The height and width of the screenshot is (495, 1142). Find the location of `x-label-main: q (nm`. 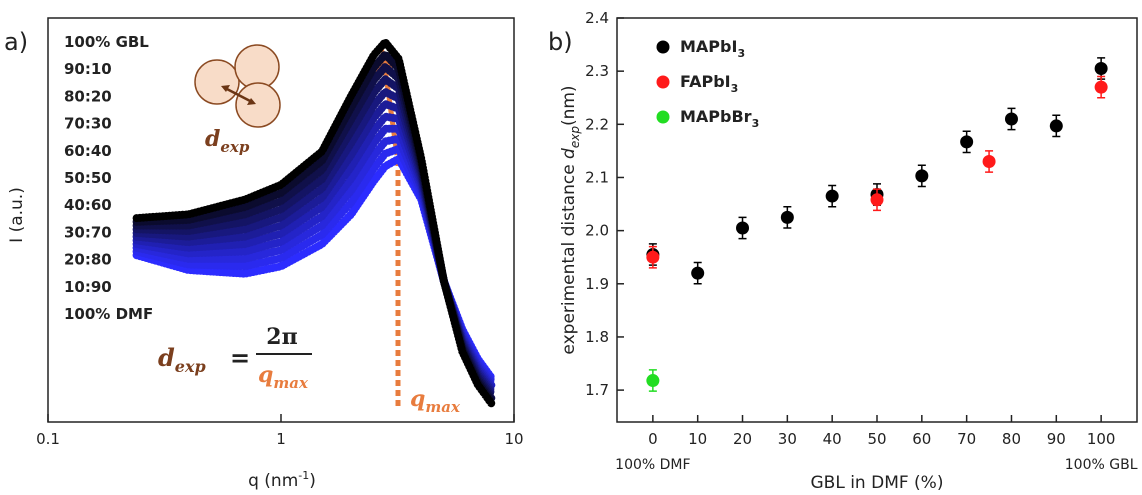

x-label-main: q (nm is located at coordinates (273, 481).